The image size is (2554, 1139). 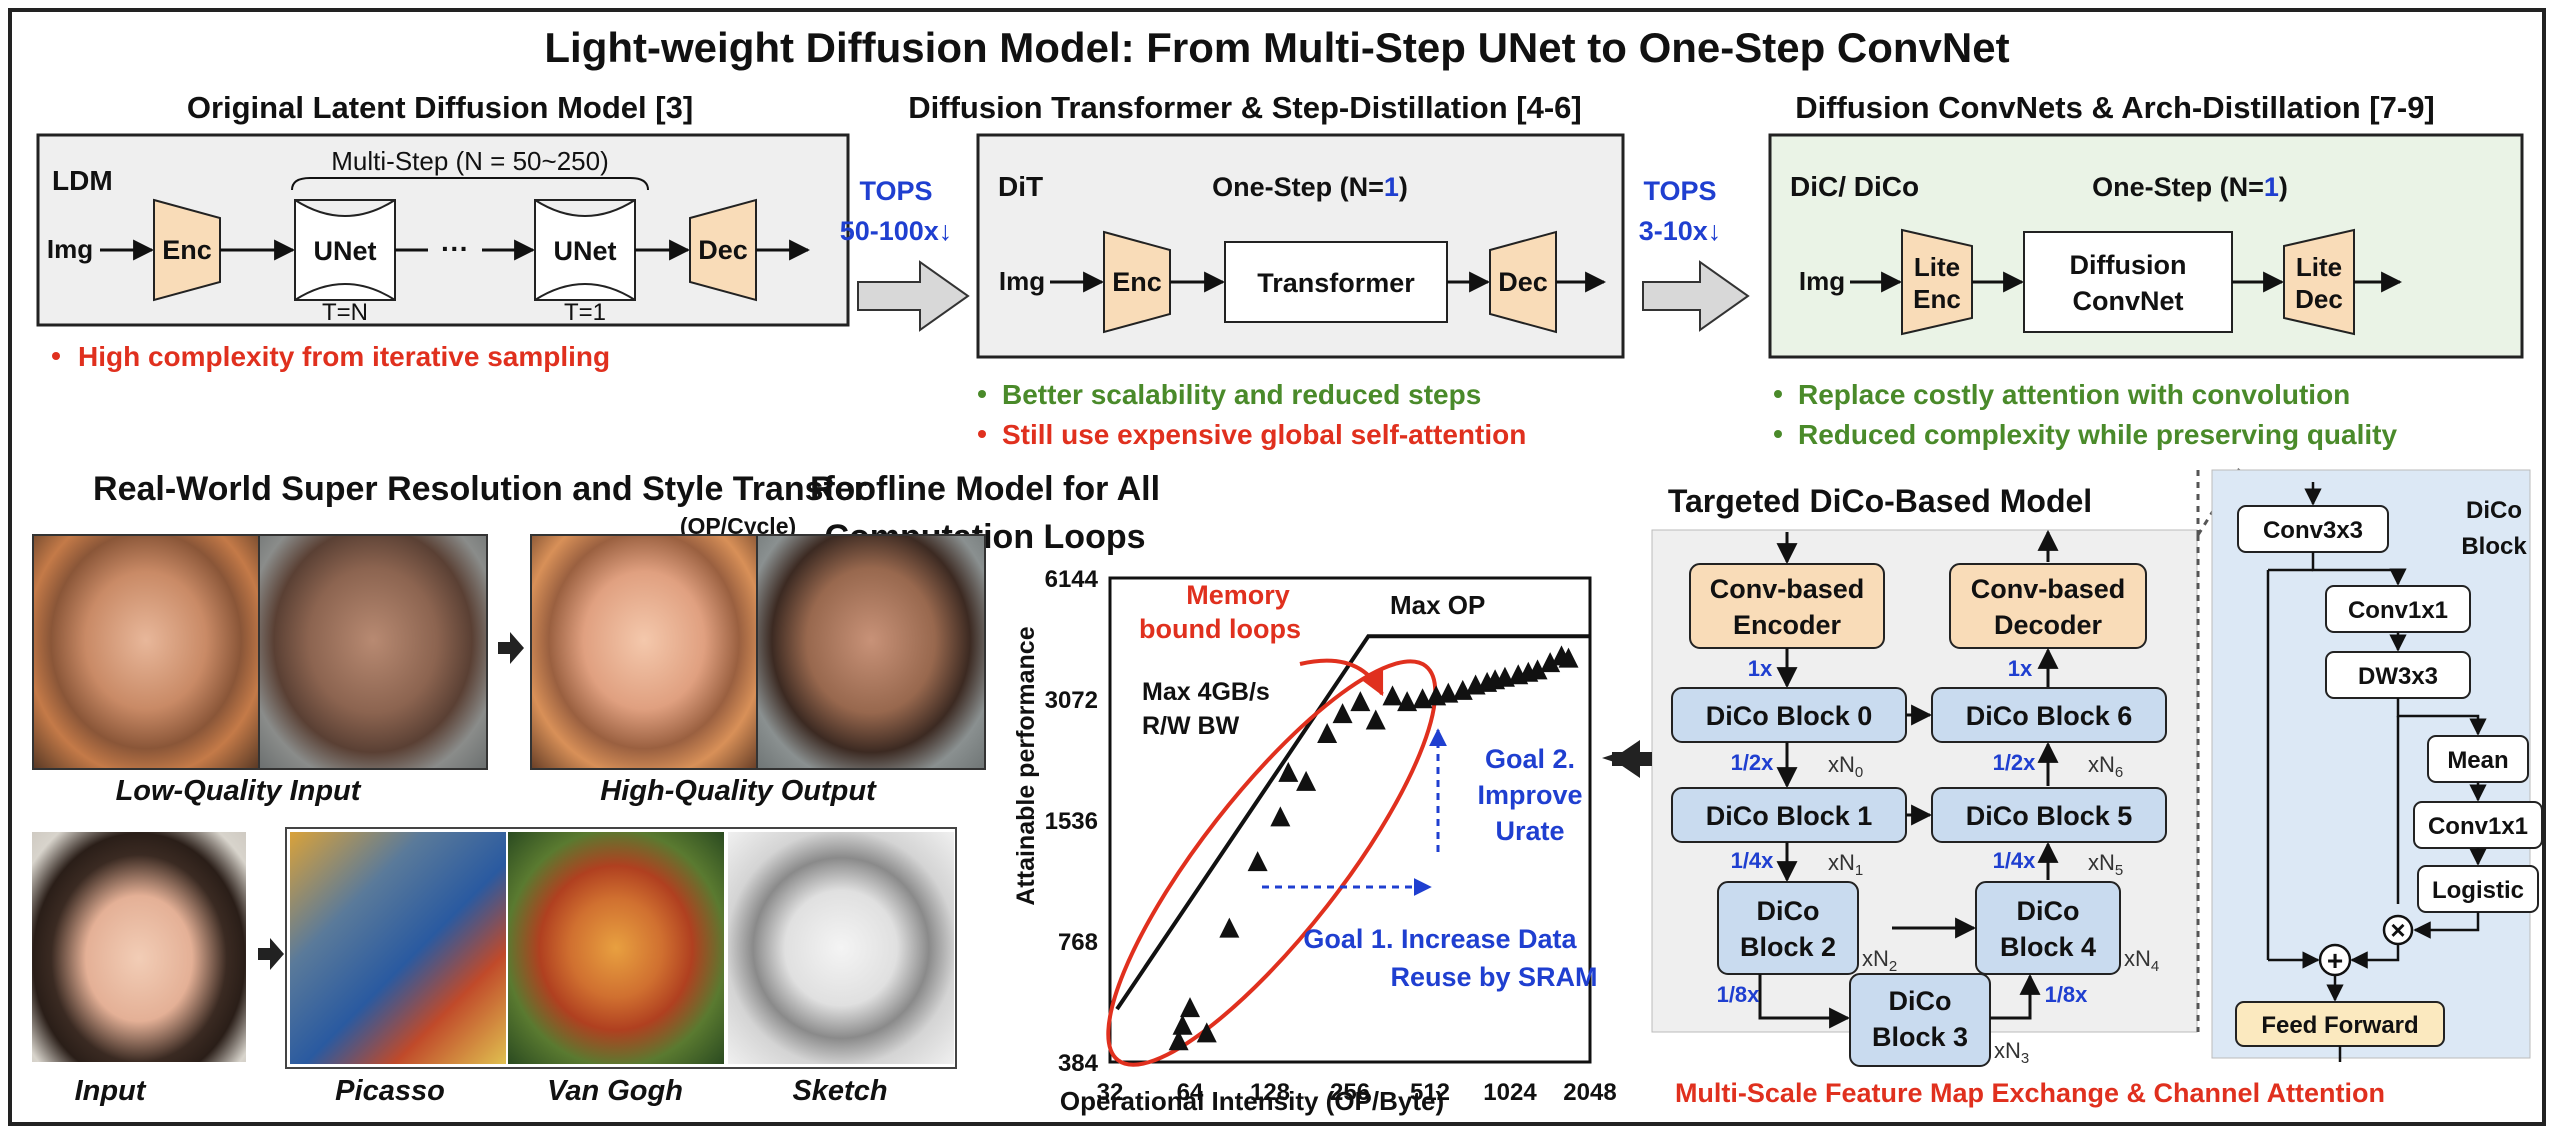 What do you see at coordinates (1341, 677) in the screenshot?
I see `memory-bound-arrow` at bounding box center [1341, 677].